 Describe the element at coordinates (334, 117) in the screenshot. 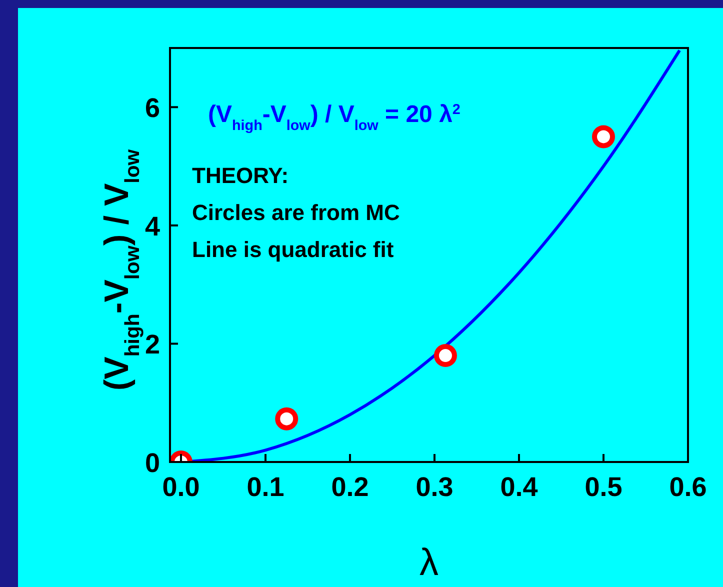

I see `annotation: (V$_{high}$-V$_{low}$) / V$_{low}$ = 20 λ$^{2}$` at that location.